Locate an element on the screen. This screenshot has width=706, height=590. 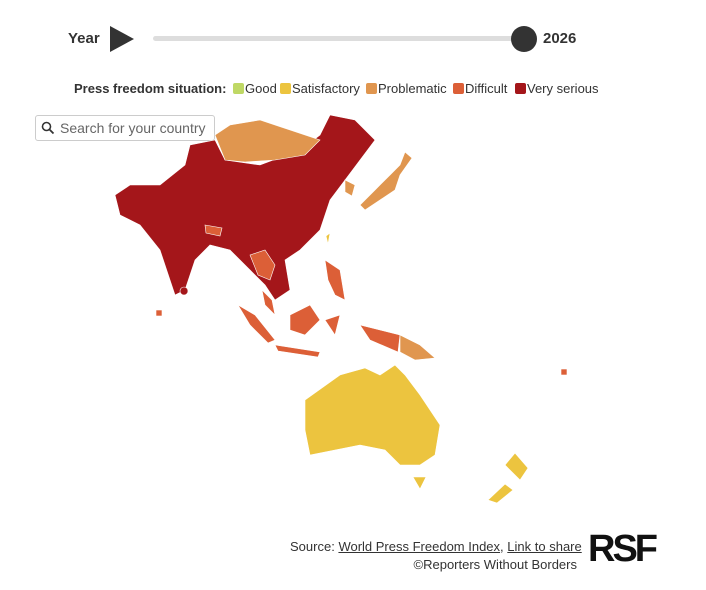
search-box: Search for your country is located at coordinates (125, 128).